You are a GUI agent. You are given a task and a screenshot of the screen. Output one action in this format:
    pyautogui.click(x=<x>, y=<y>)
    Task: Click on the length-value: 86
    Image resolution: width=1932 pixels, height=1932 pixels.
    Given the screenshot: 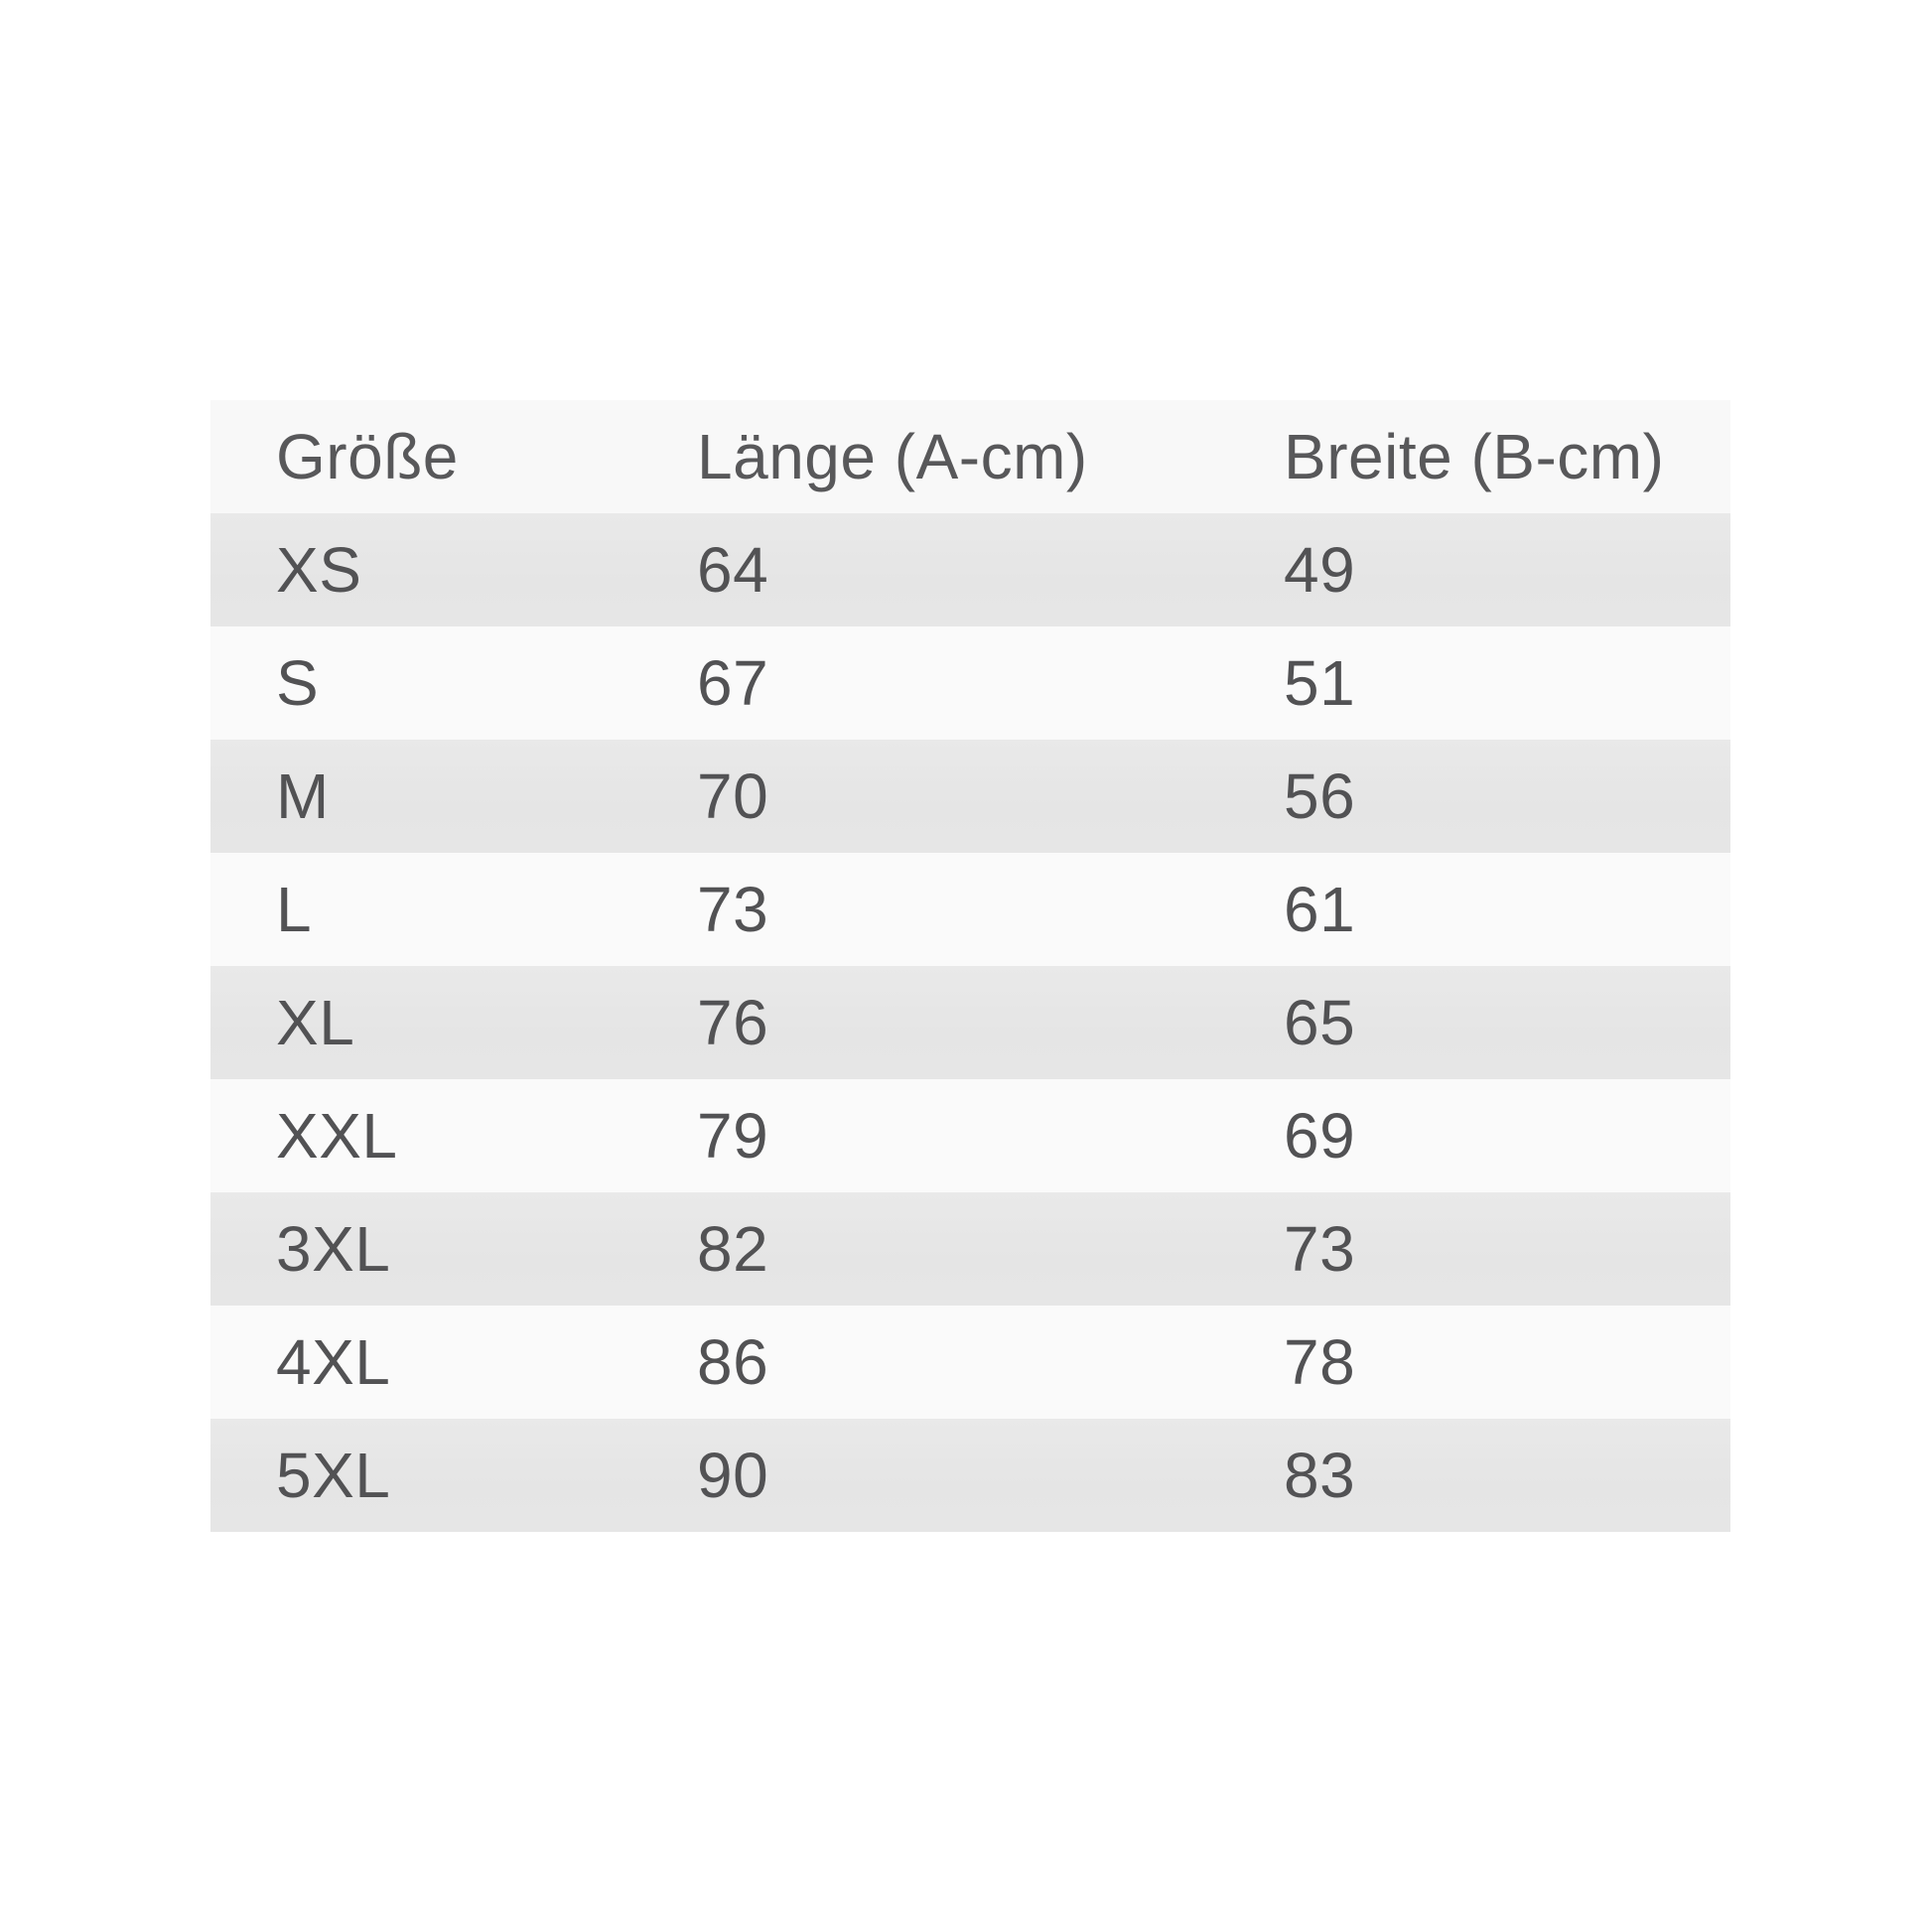 What is the action you would take?
    pyautogui.click(x=733, y=1362)
    